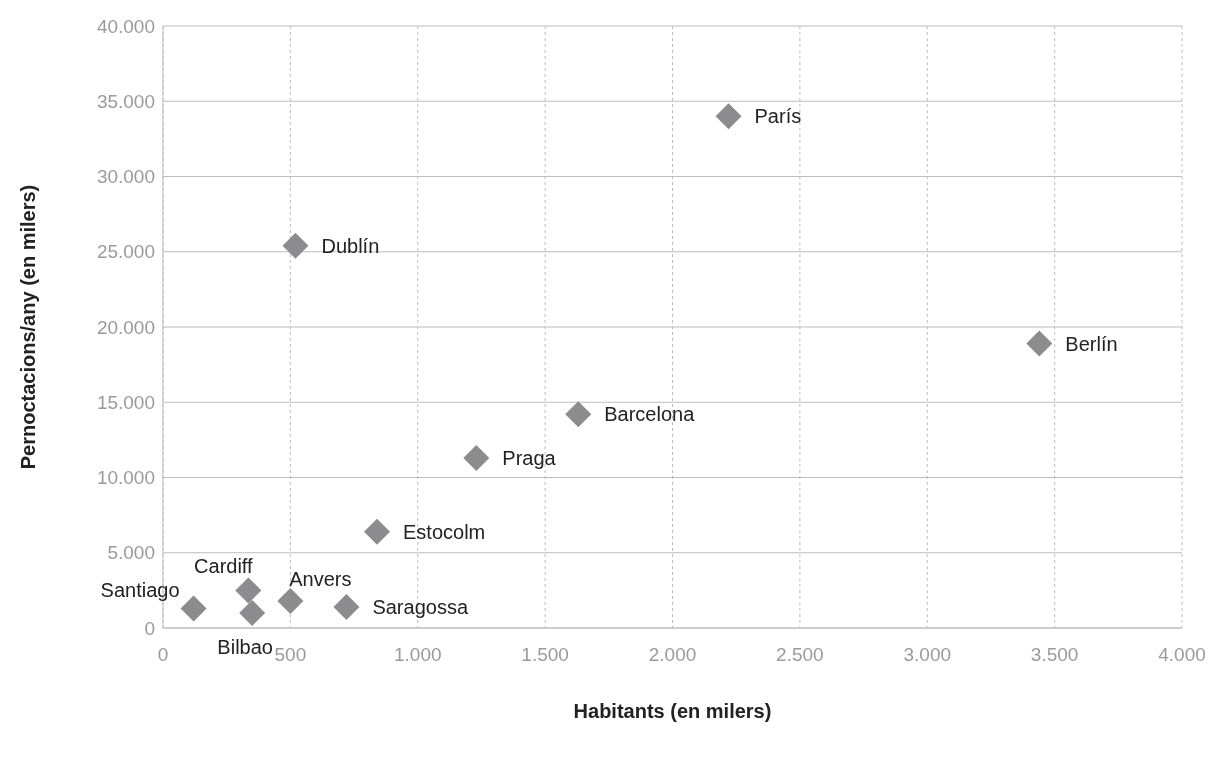  I want to click on y-tick-label: 0, so click(149, 628).